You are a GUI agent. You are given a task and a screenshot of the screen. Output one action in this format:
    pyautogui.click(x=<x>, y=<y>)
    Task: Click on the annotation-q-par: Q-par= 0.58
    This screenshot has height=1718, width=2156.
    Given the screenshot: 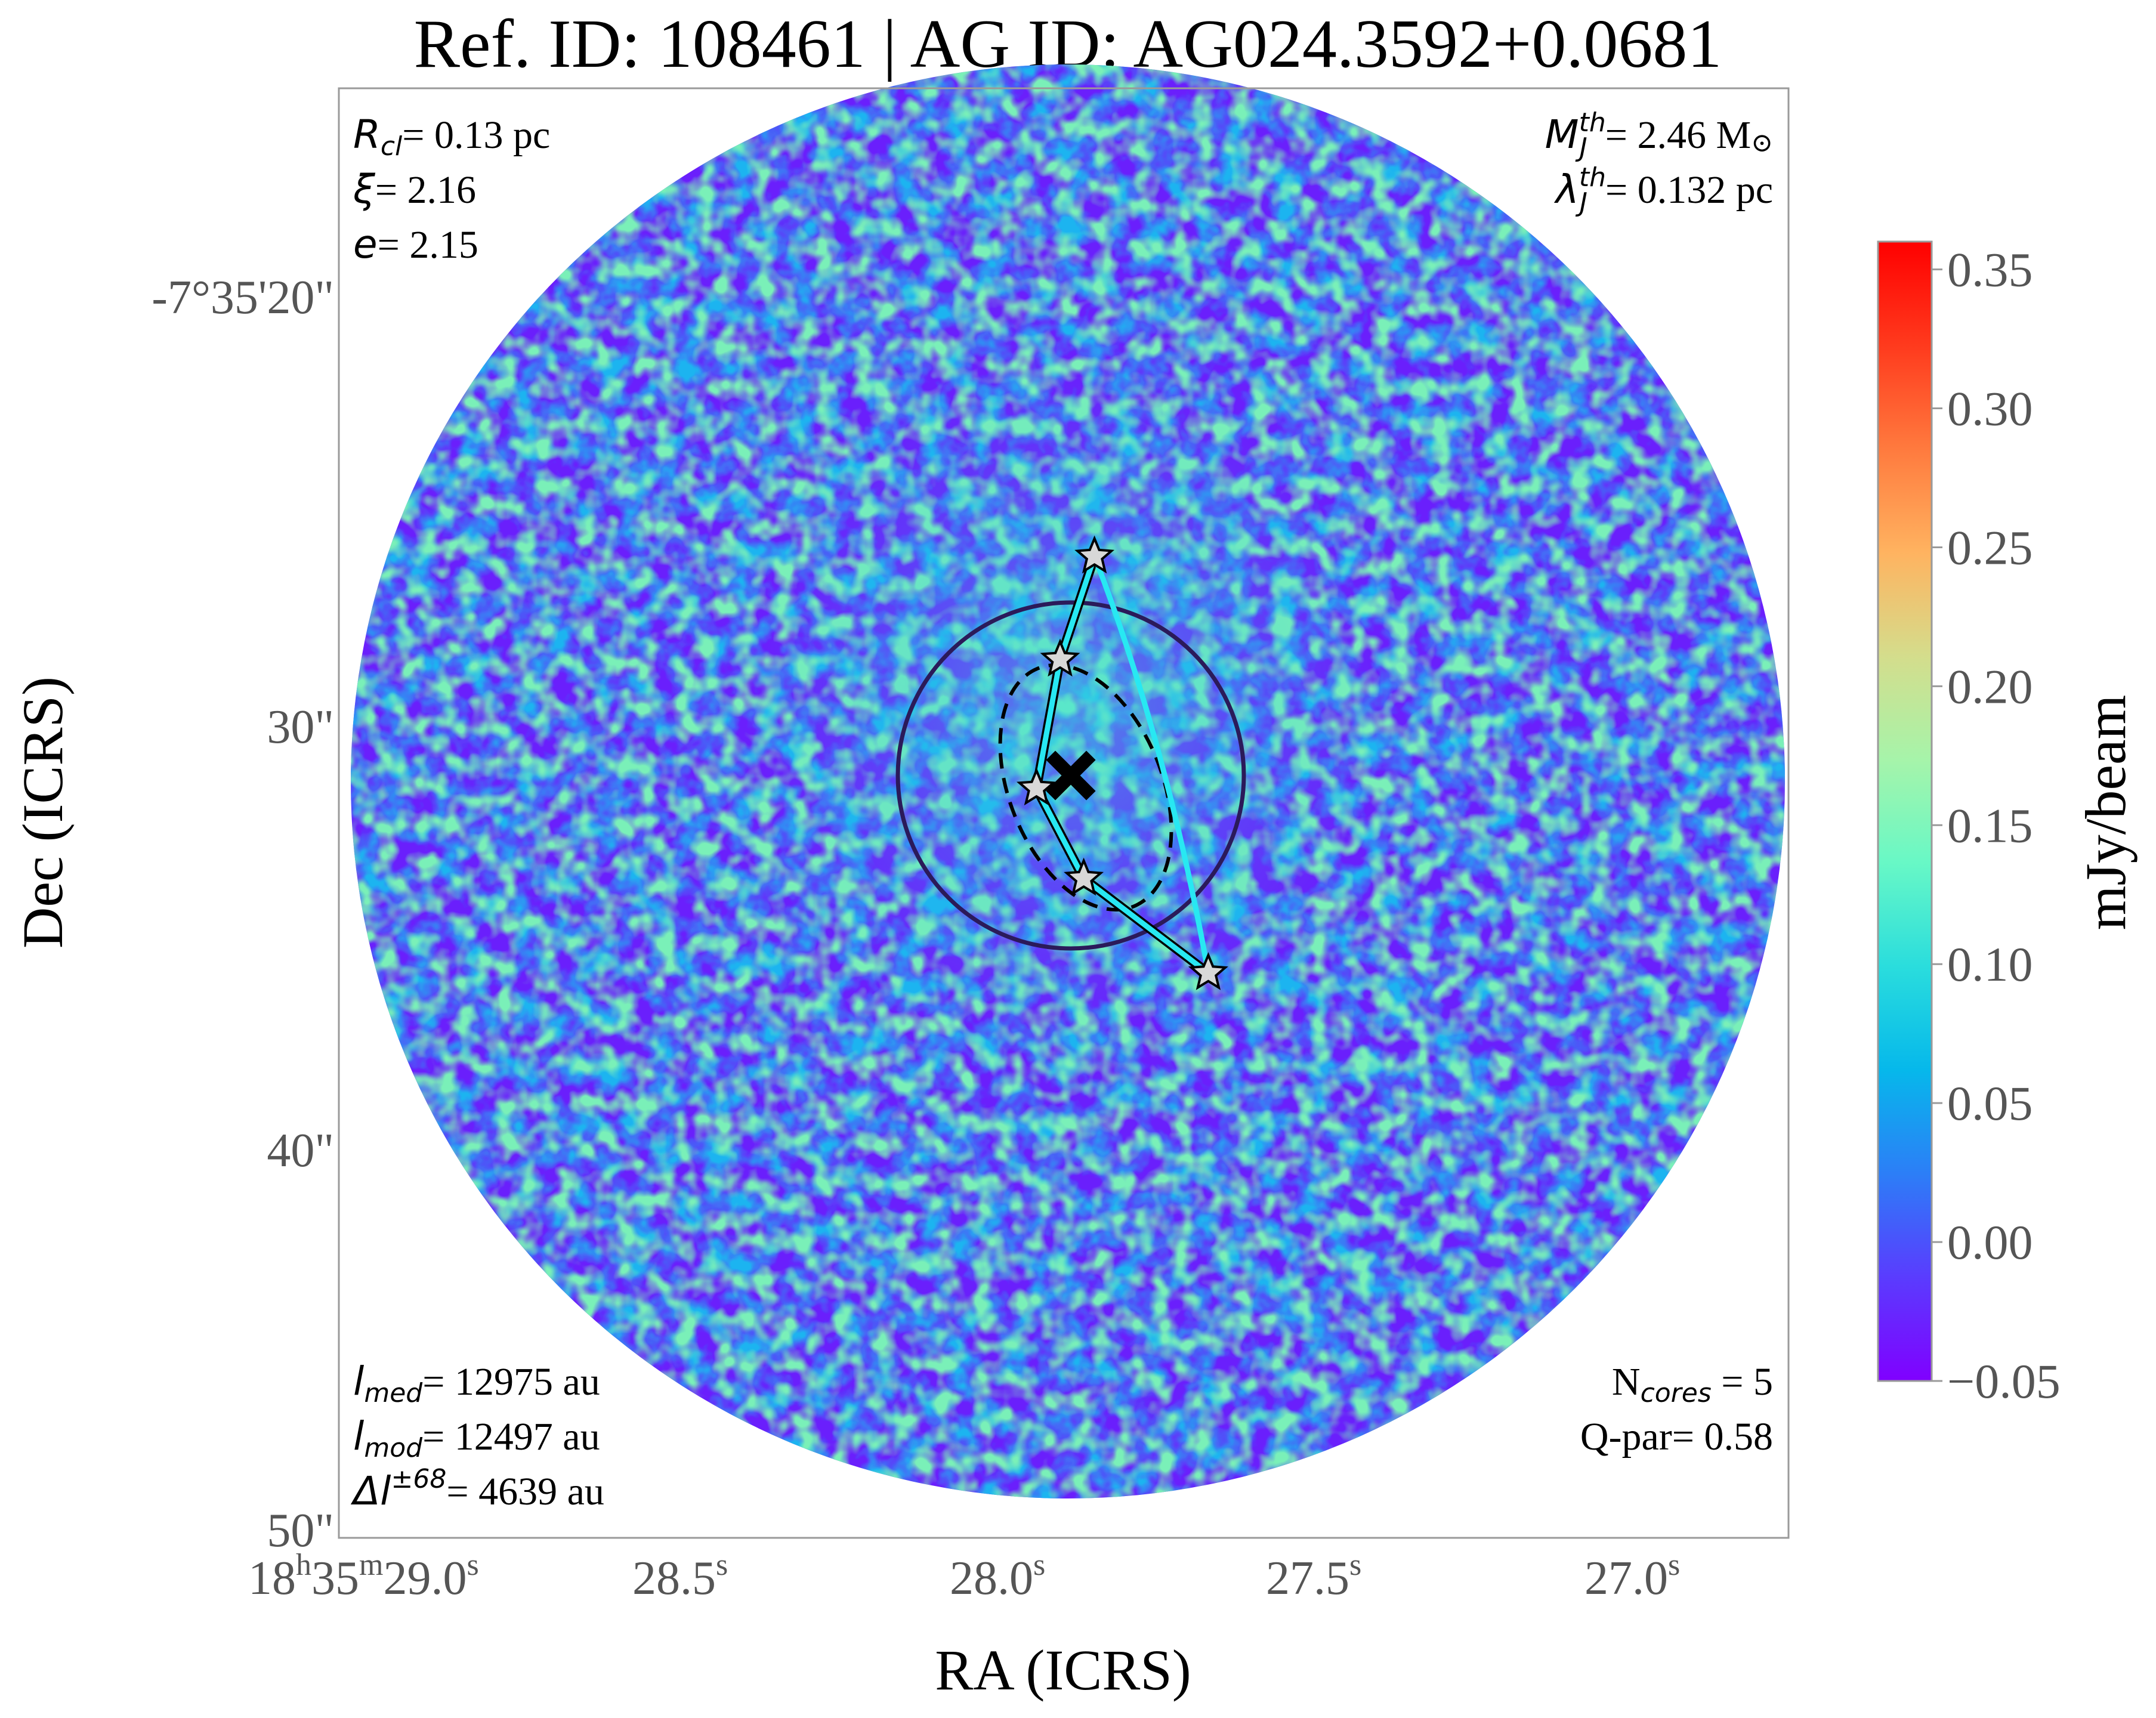 What is the action you would take?
    pyautogui.click(x=1677, y=1437)
    